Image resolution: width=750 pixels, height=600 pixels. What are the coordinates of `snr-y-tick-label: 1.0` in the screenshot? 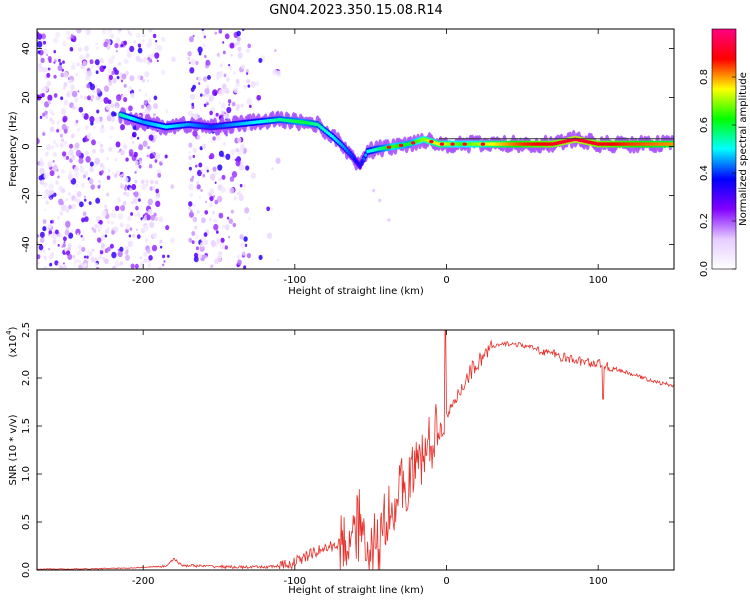 It's located at (26, 474).